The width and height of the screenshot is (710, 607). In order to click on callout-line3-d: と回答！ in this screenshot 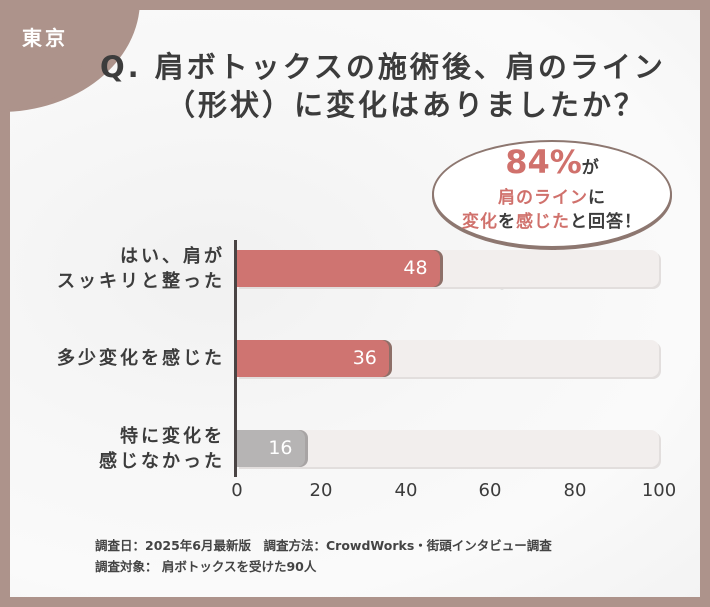, I will do `click(606, 222)`.